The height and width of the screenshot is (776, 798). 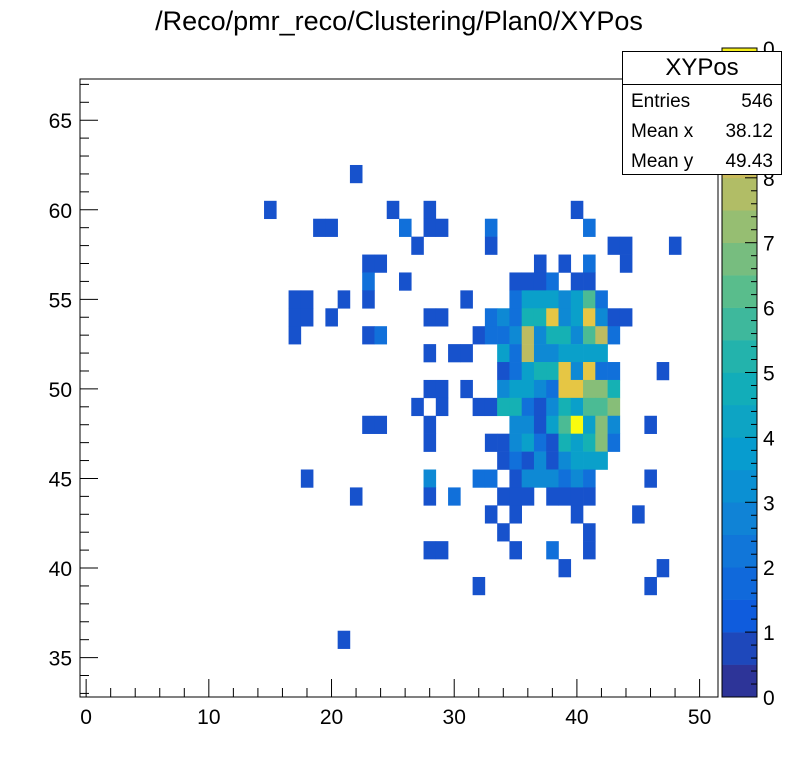 I want to click on y-tick-label: 45, so click(x=60, y=479).